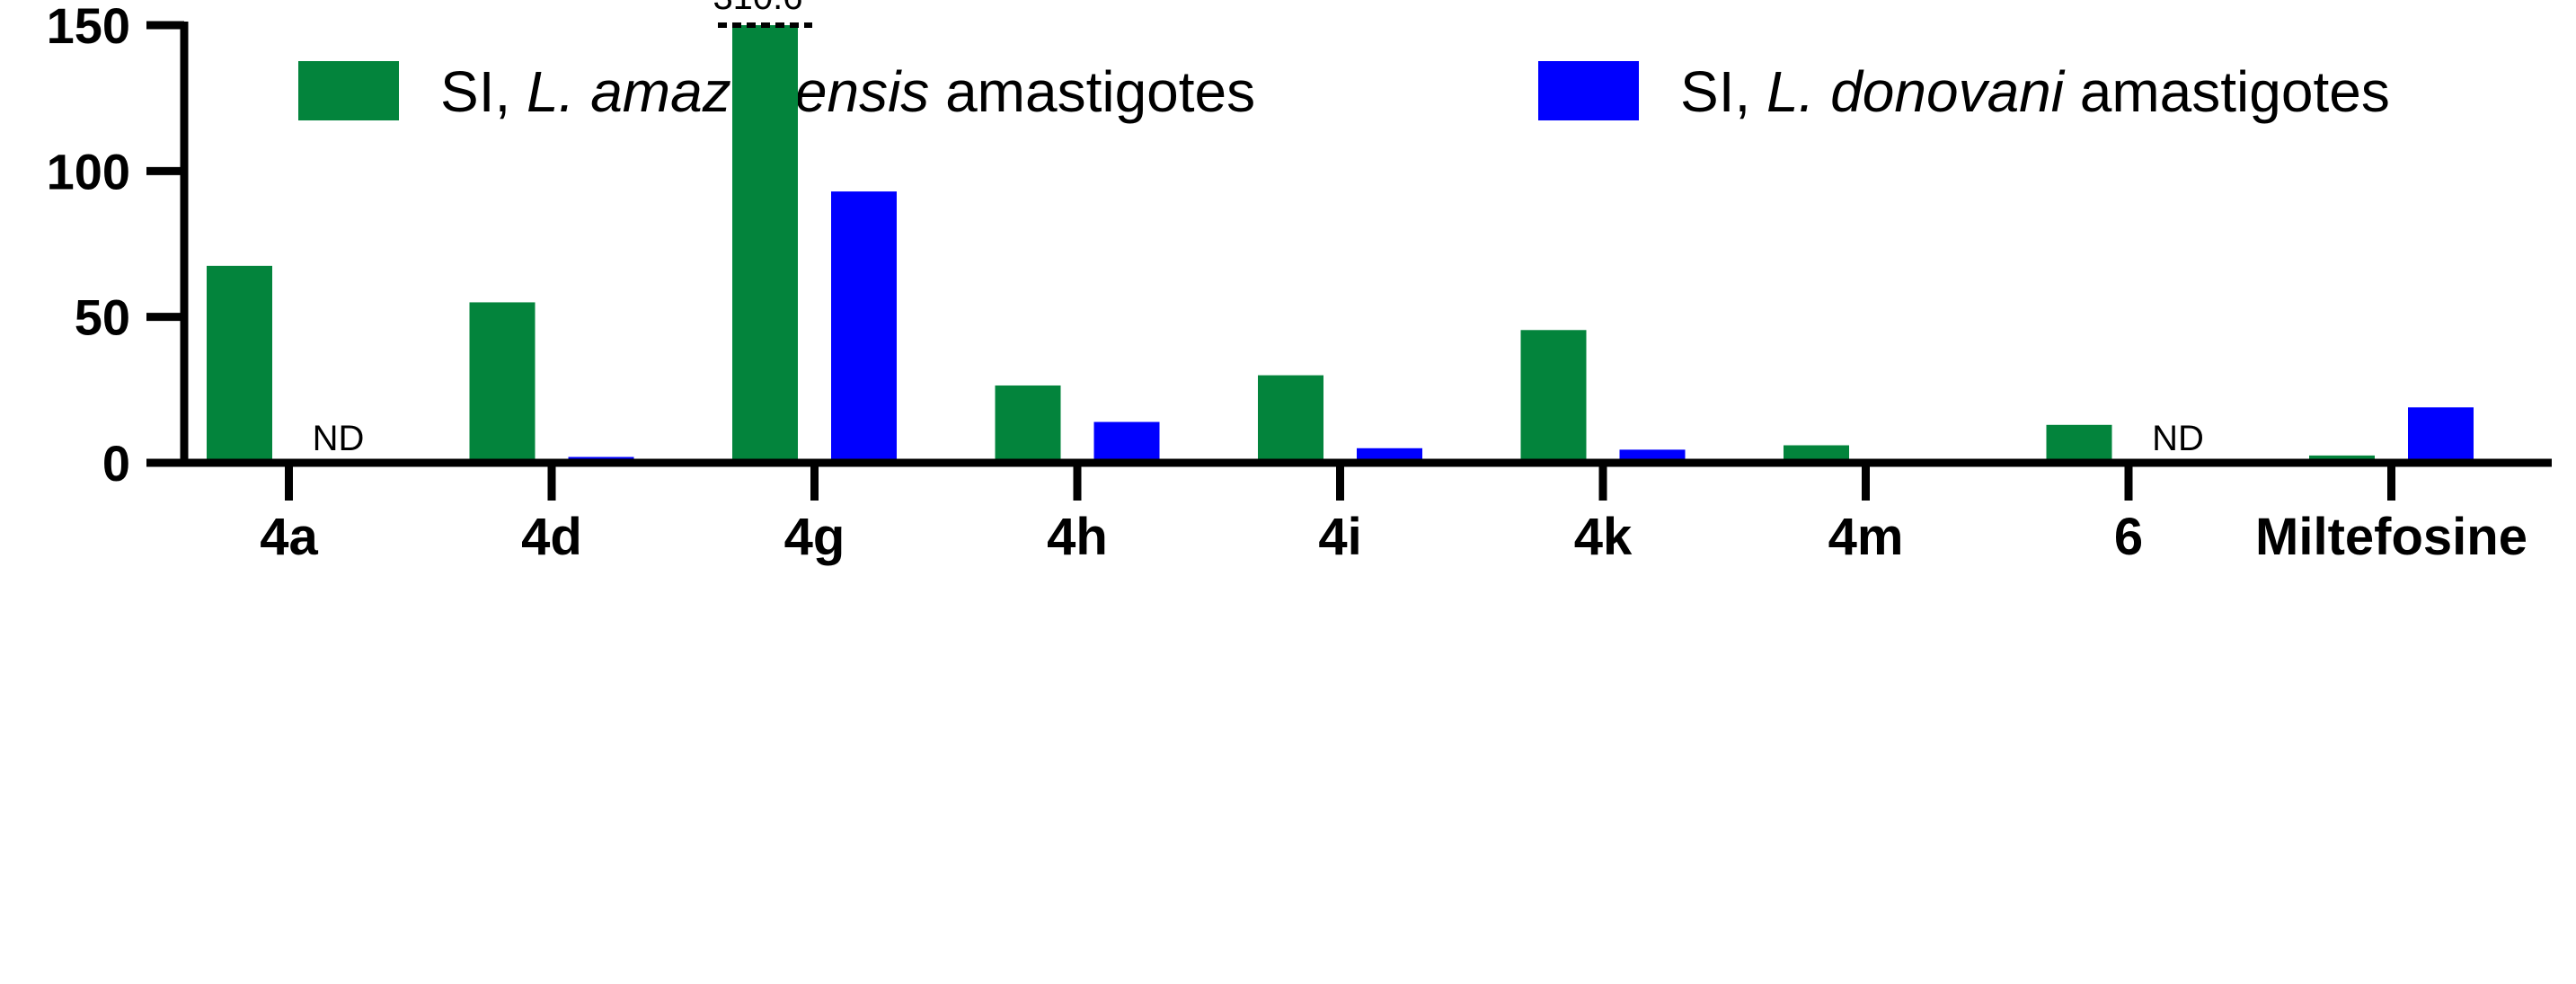  What do you see at coordinates (1077, 537) in the screenshot?
I see `x-tick-label: 4h` at bounding box center [1077, 537].